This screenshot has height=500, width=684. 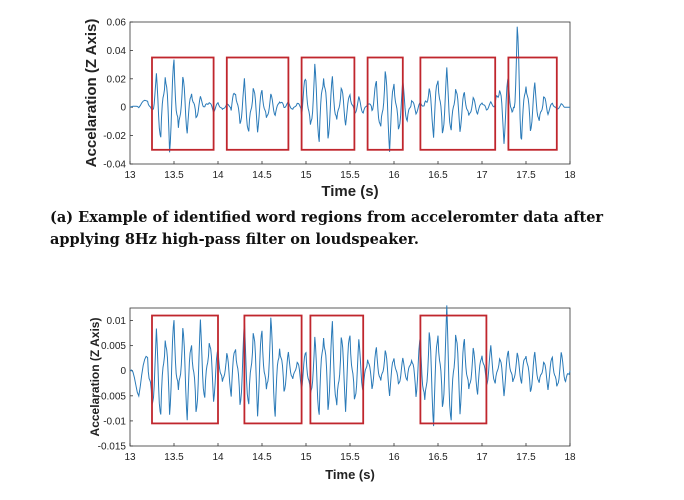 What do you see at coordinates (262, 457) in the screenshot?
I see `chart-b-x-tick-label: 14.5` at bounding box center [262, 457].